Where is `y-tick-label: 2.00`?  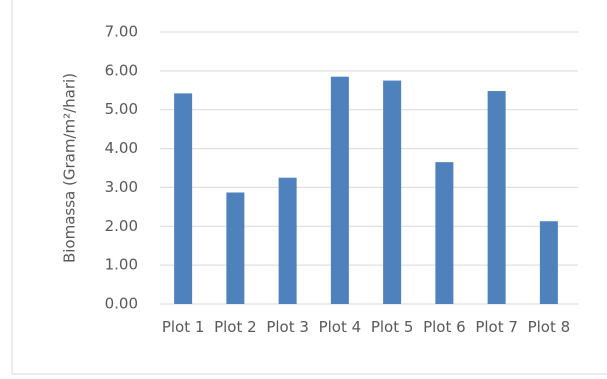
y-tick-label: 2.00 is located at coordinates (121, 226).